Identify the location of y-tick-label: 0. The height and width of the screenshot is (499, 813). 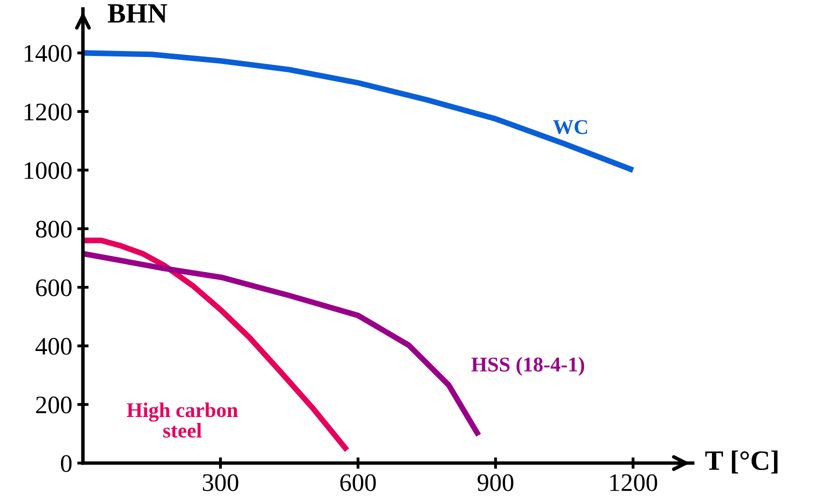
(66, 463).